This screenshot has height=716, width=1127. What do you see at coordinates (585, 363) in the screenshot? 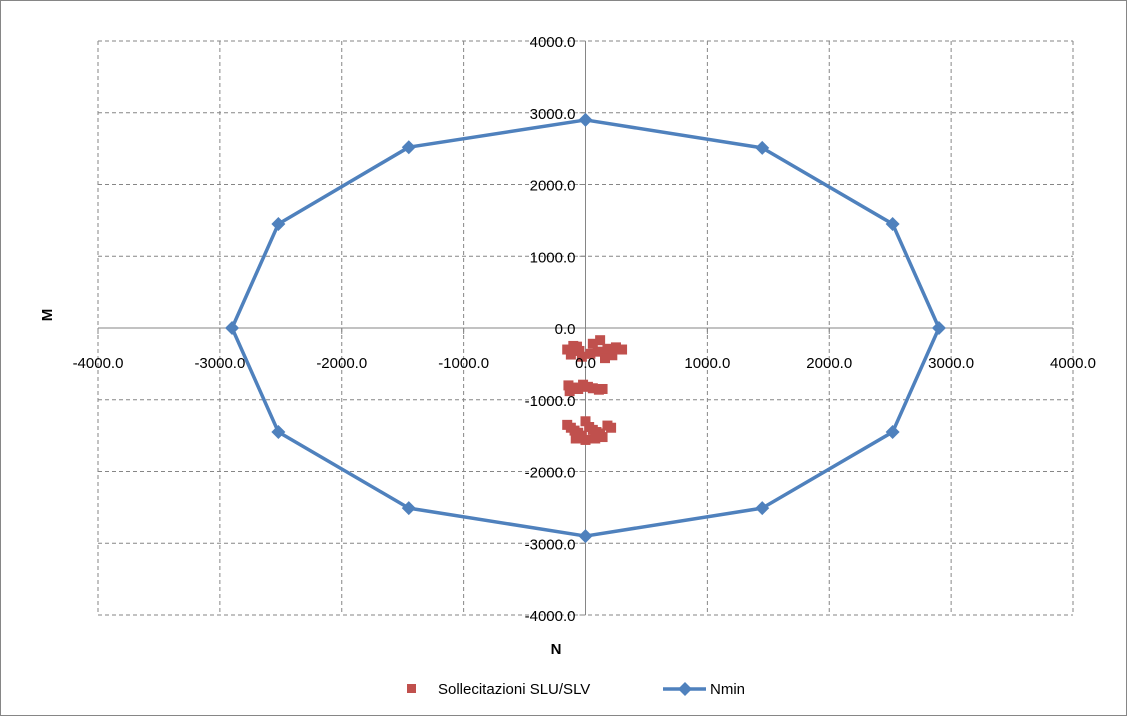
I see `x-tick-label: 0.0` at bounding box center [585, 363].